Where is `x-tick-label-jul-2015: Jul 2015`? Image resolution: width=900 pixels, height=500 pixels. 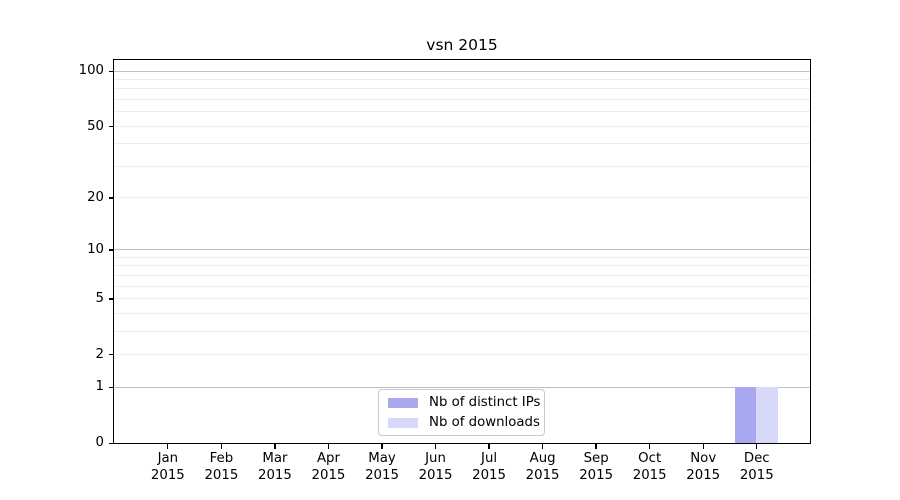 x-tick-label-jul-2015: Jul 2015 is located at coordinates (489, 467).